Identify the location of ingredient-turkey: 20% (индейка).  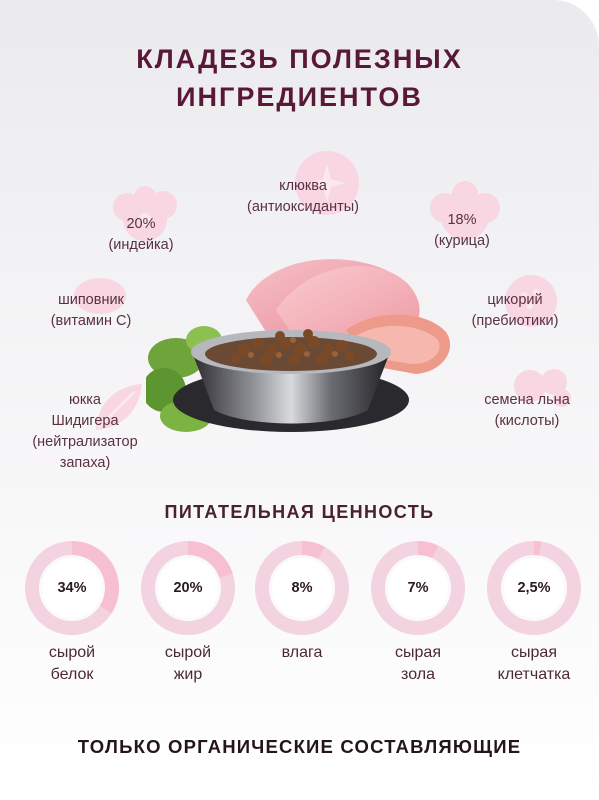
(141, 235).